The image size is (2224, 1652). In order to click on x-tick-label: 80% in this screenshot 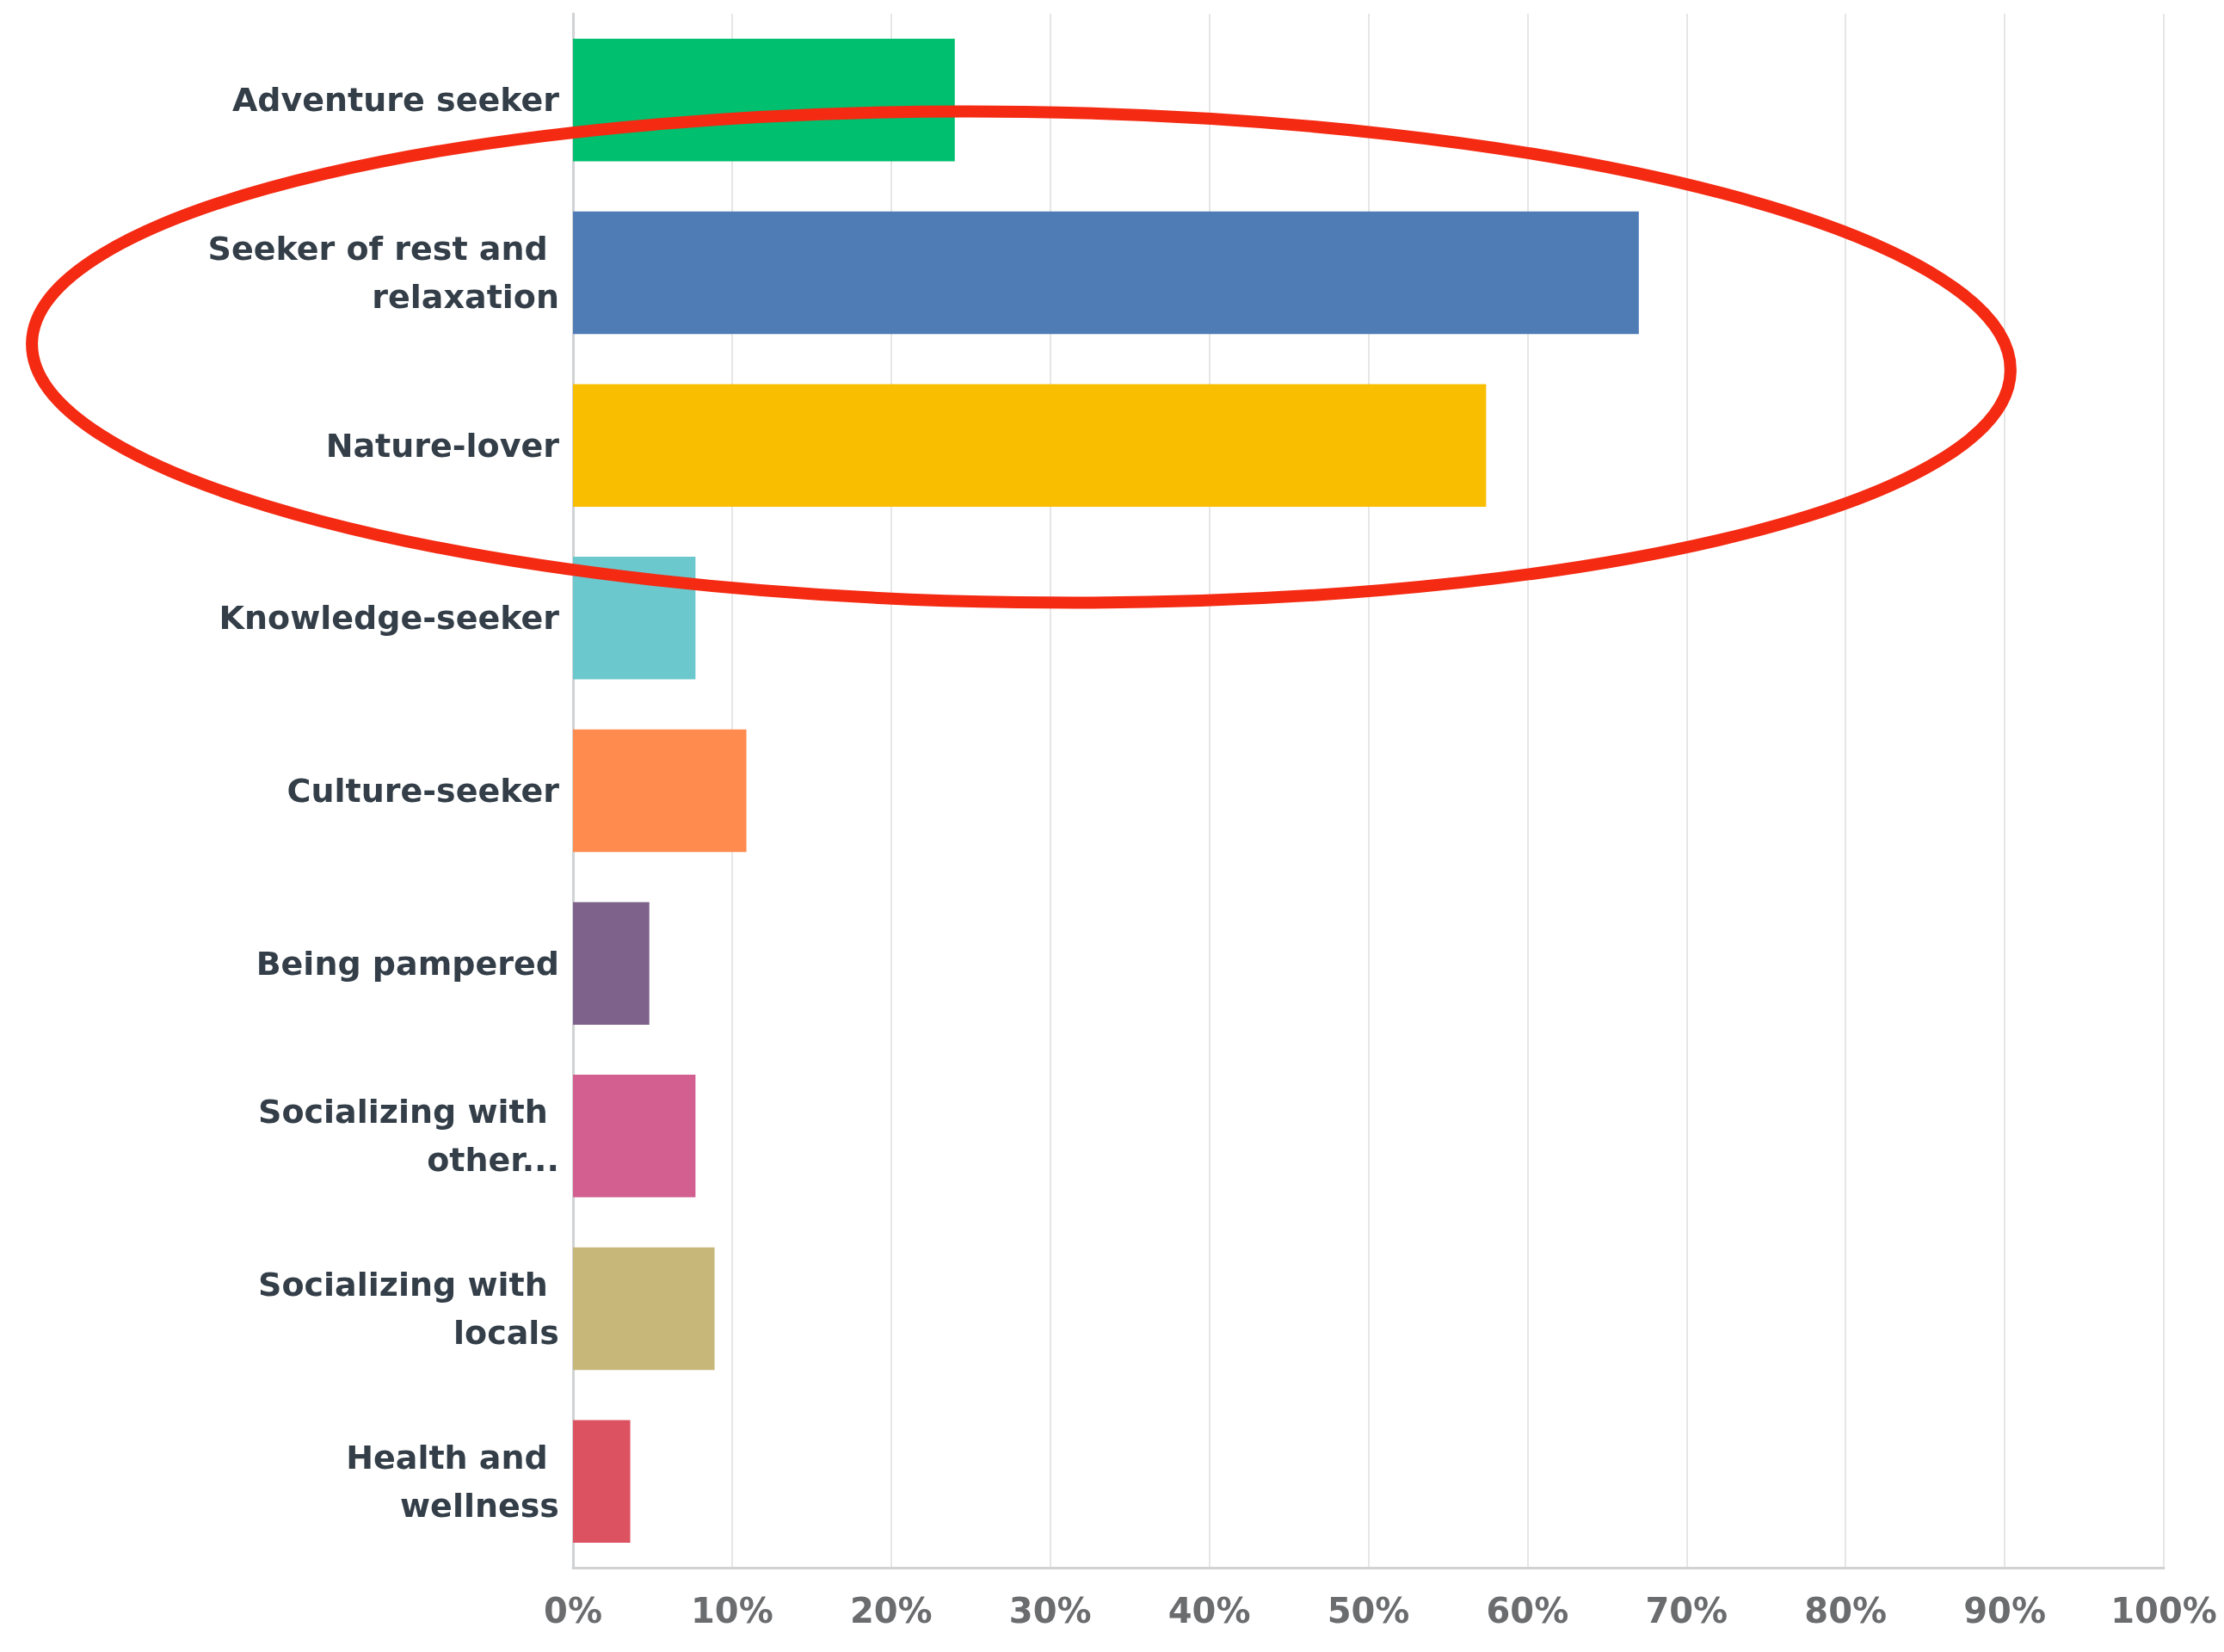, I will do `click(1846, 1610)`.